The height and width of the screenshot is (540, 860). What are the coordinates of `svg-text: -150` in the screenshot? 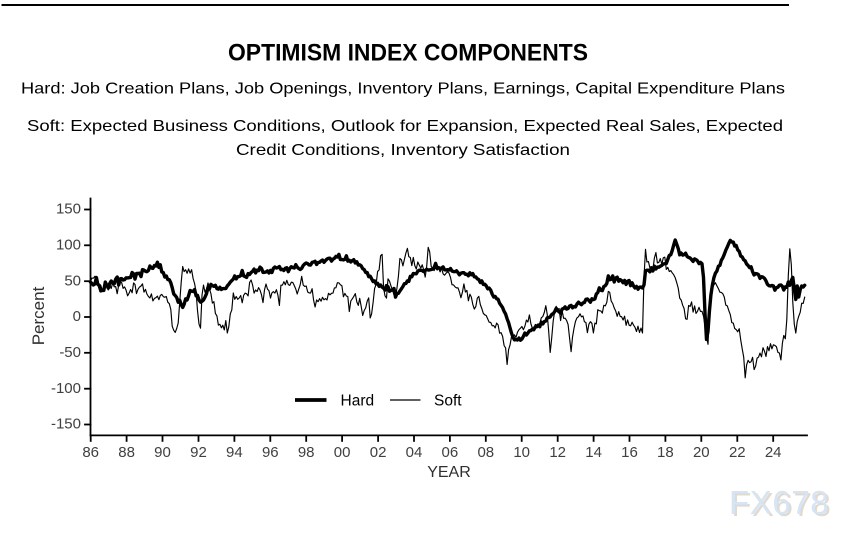 It's located at (66, 424).